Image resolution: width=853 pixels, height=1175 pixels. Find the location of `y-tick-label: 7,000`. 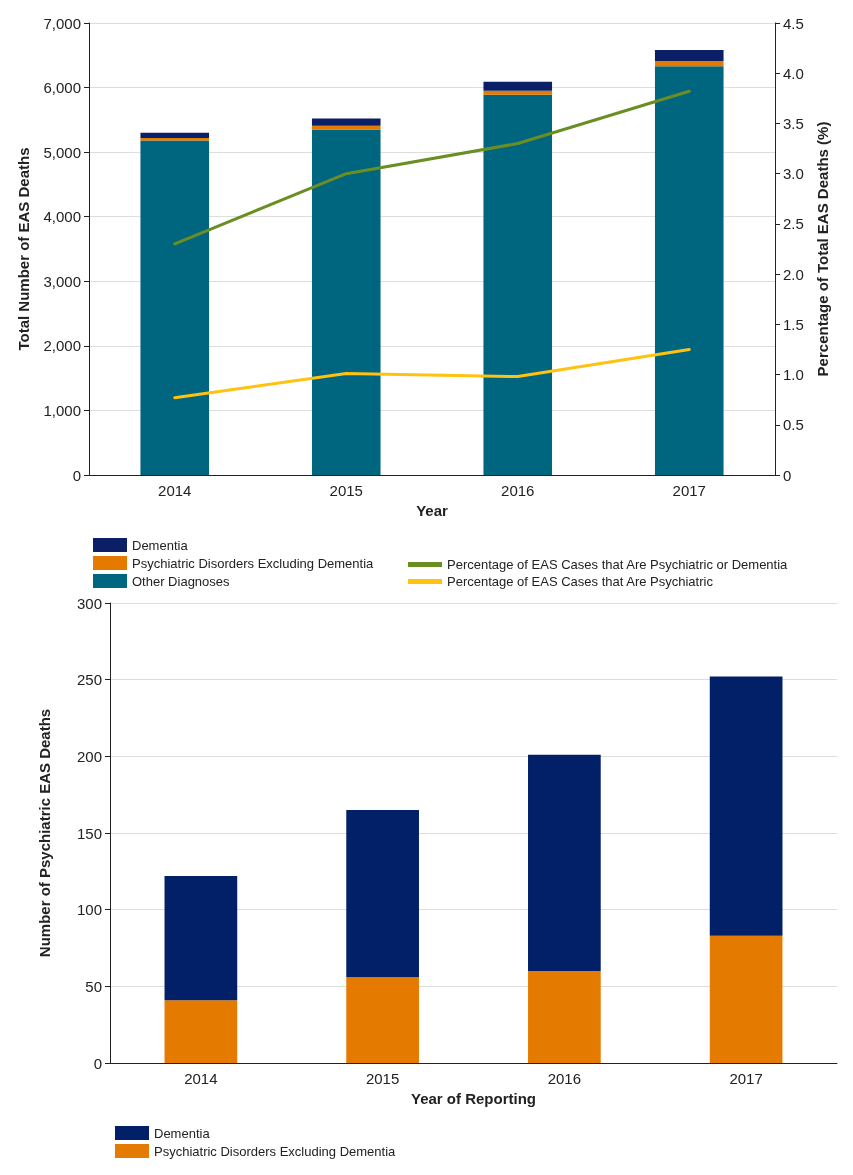

y-tick-label: 7,000 is located at coordinates (62, 23).